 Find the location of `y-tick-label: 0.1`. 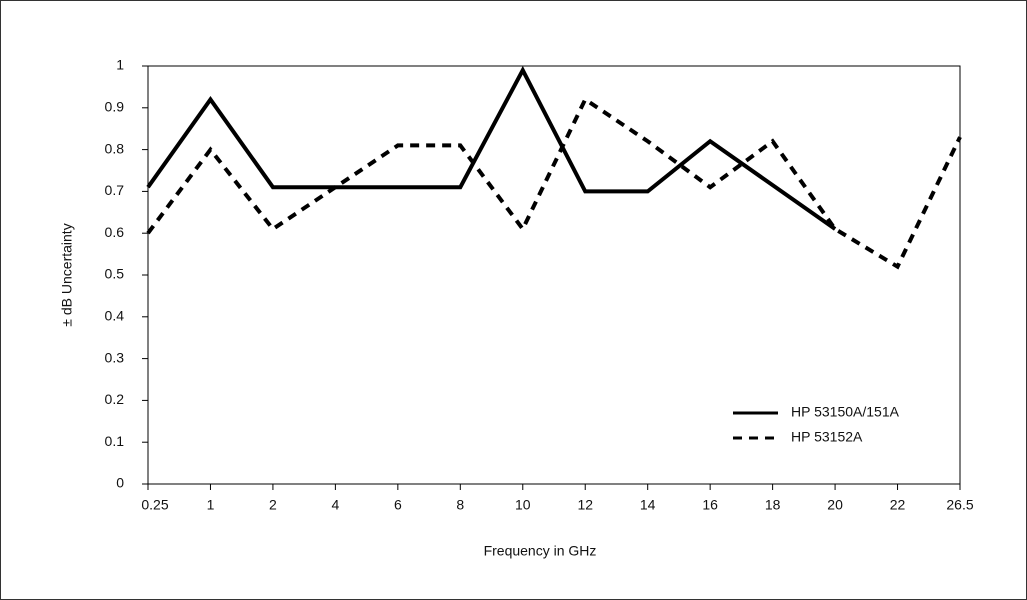

y-tick-label: 0.1 is located at coordinates (115, 441).